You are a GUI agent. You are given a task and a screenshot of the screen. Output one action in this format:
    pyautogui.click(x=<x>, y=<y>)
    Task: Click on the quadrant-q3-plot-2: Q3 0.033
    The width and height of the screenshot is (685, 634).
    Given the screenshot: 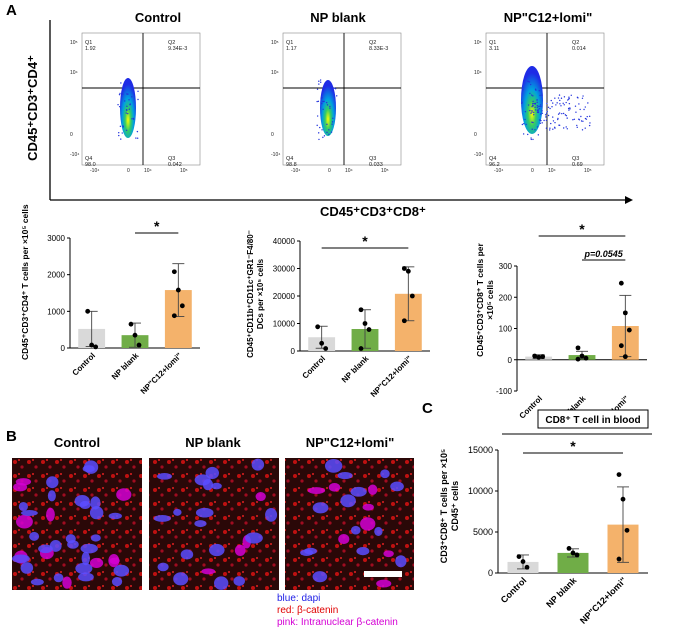 What is the action you would take?
    pyautogui.click(x=376, y=162)
    